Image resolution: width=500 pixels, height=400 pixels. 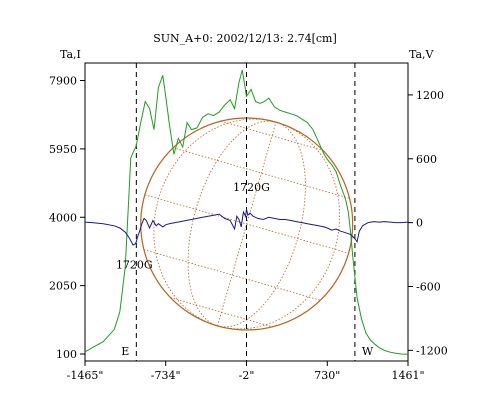 What do you see at coordinates (407, 375) in the screenshot?
I see `x-axis-tick-label: 1461"` at bounding box center [407, 375].